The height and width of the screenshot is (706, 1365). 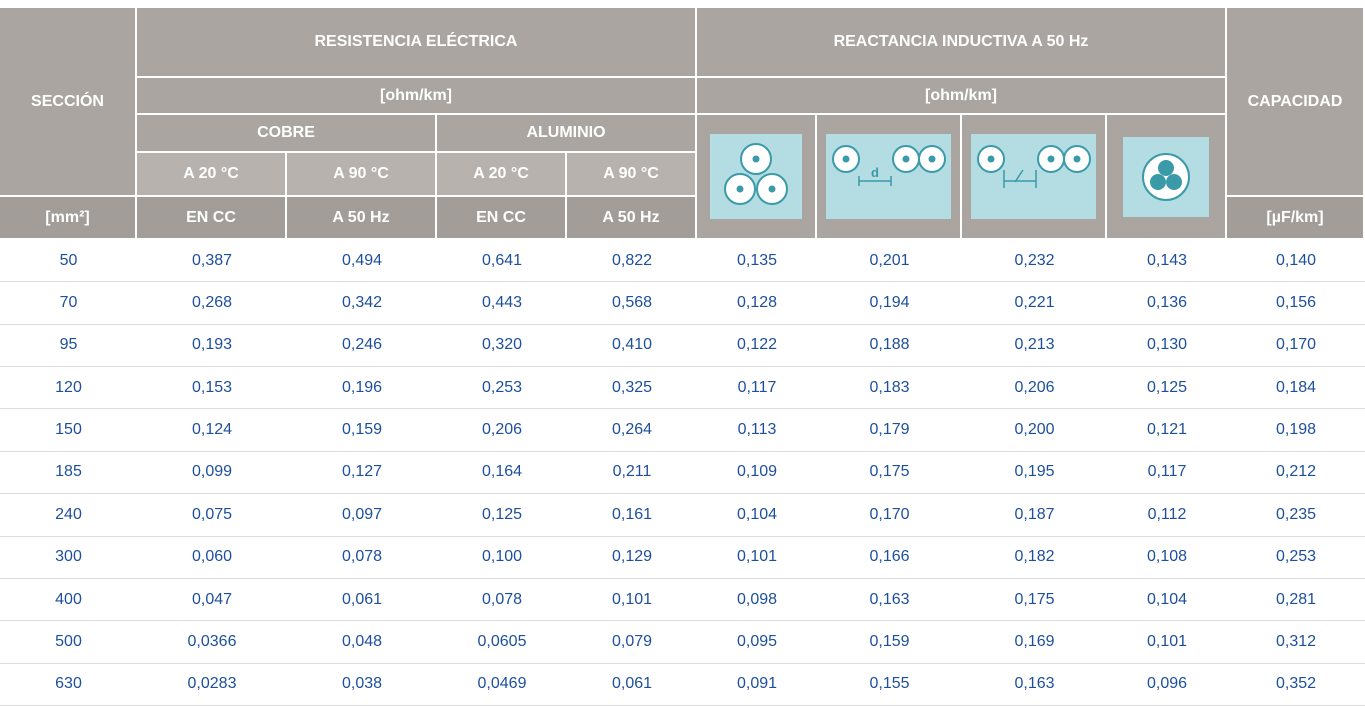 I want to click on cable-icon-cell: d, so click(x=889, y=177).